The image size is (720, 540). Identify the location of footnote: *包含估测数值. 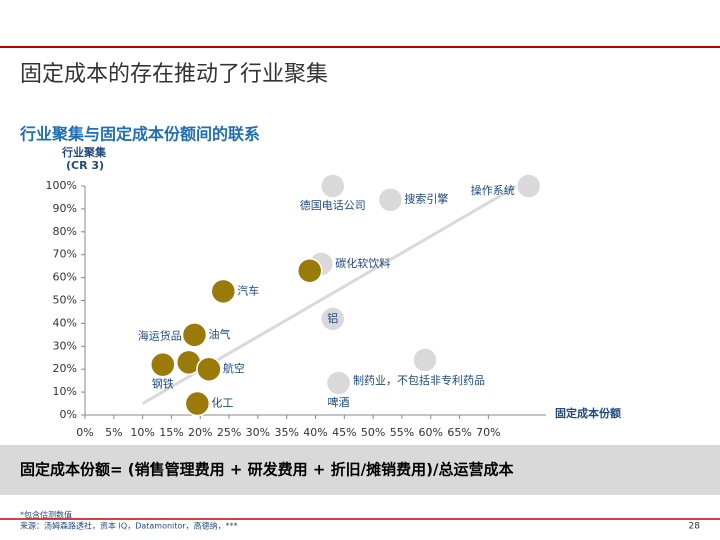
(46, 515).